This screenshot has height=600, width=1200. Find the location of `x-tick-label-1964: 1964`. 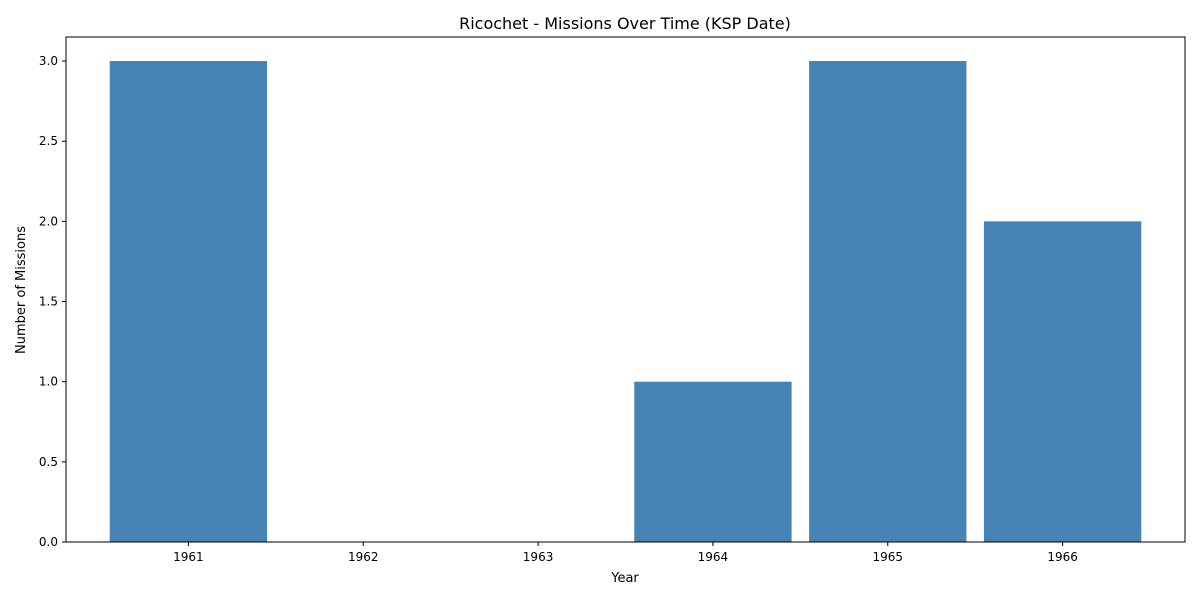

x-tick-label-1964: 1964 is located at coordinates (713, 557).